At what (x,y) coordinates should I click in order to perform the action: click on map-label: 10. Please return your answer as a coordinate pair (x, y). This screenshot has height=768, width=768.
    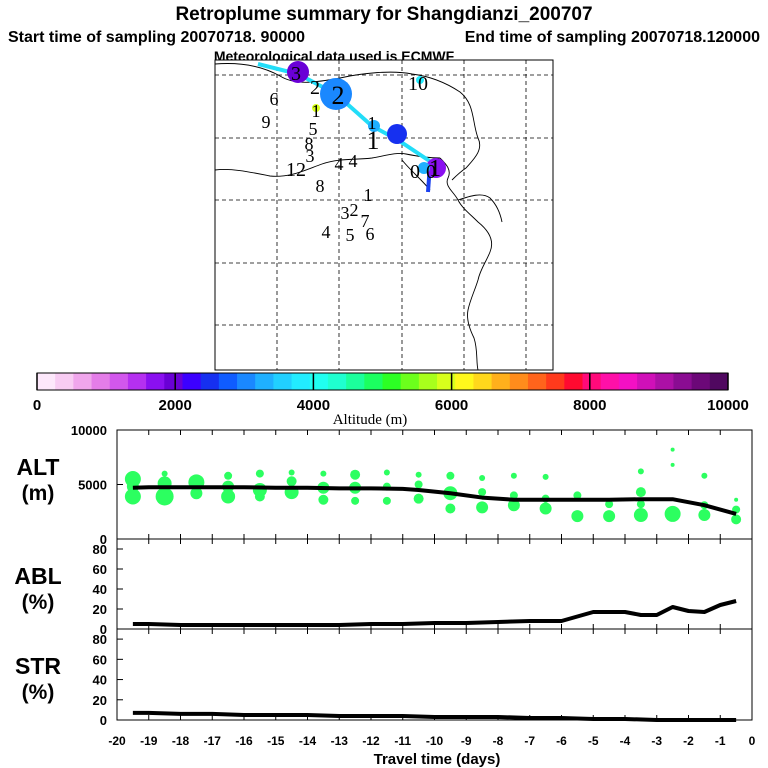
    Looking at the image, I should click on (418, 84).